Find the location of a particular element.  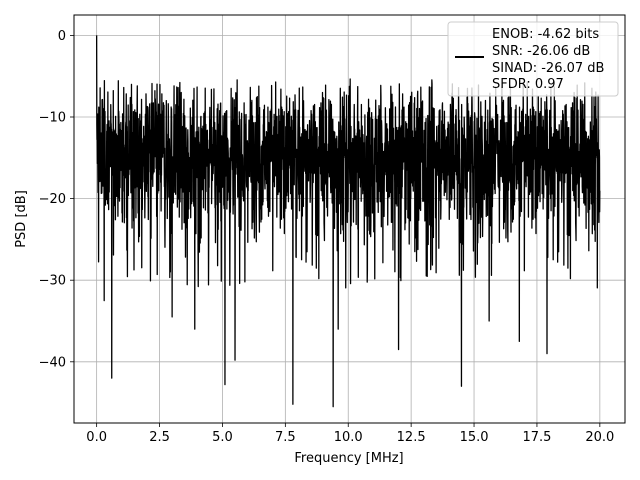

y-tick-label: 0 is located at coordinates (62, 36).